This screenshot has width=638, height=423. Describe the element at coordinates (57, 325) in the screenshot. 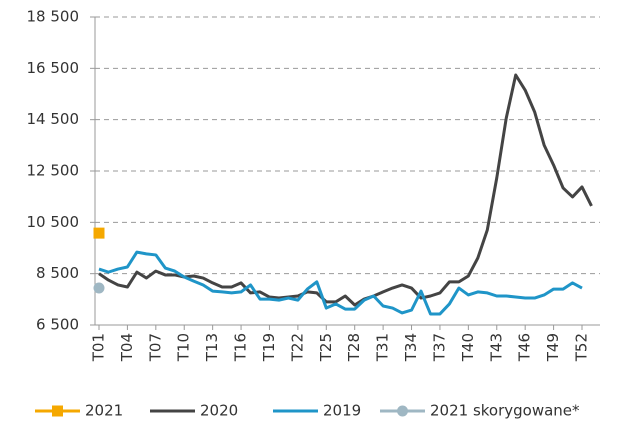

I see `y-tick-label: 6 500` at that location.